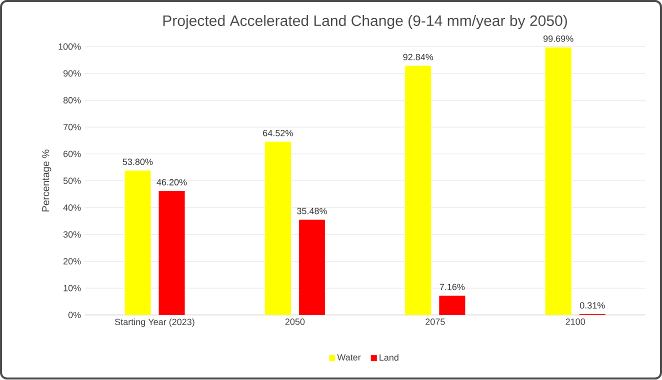 The width and height of the screenshot is (662, 380). Describe the element at coordinates (452, 287) in the screenshot. I see `data-label: 7.16%` at that location.